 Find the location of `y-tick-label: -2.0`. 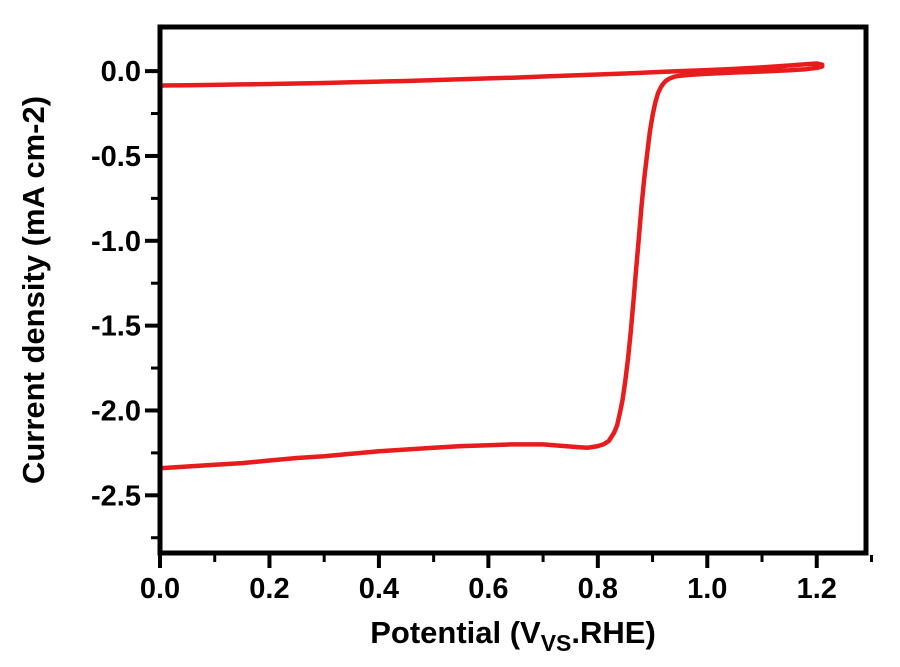

y-tick-label: -2.0 is located at coordinates (116, 411).